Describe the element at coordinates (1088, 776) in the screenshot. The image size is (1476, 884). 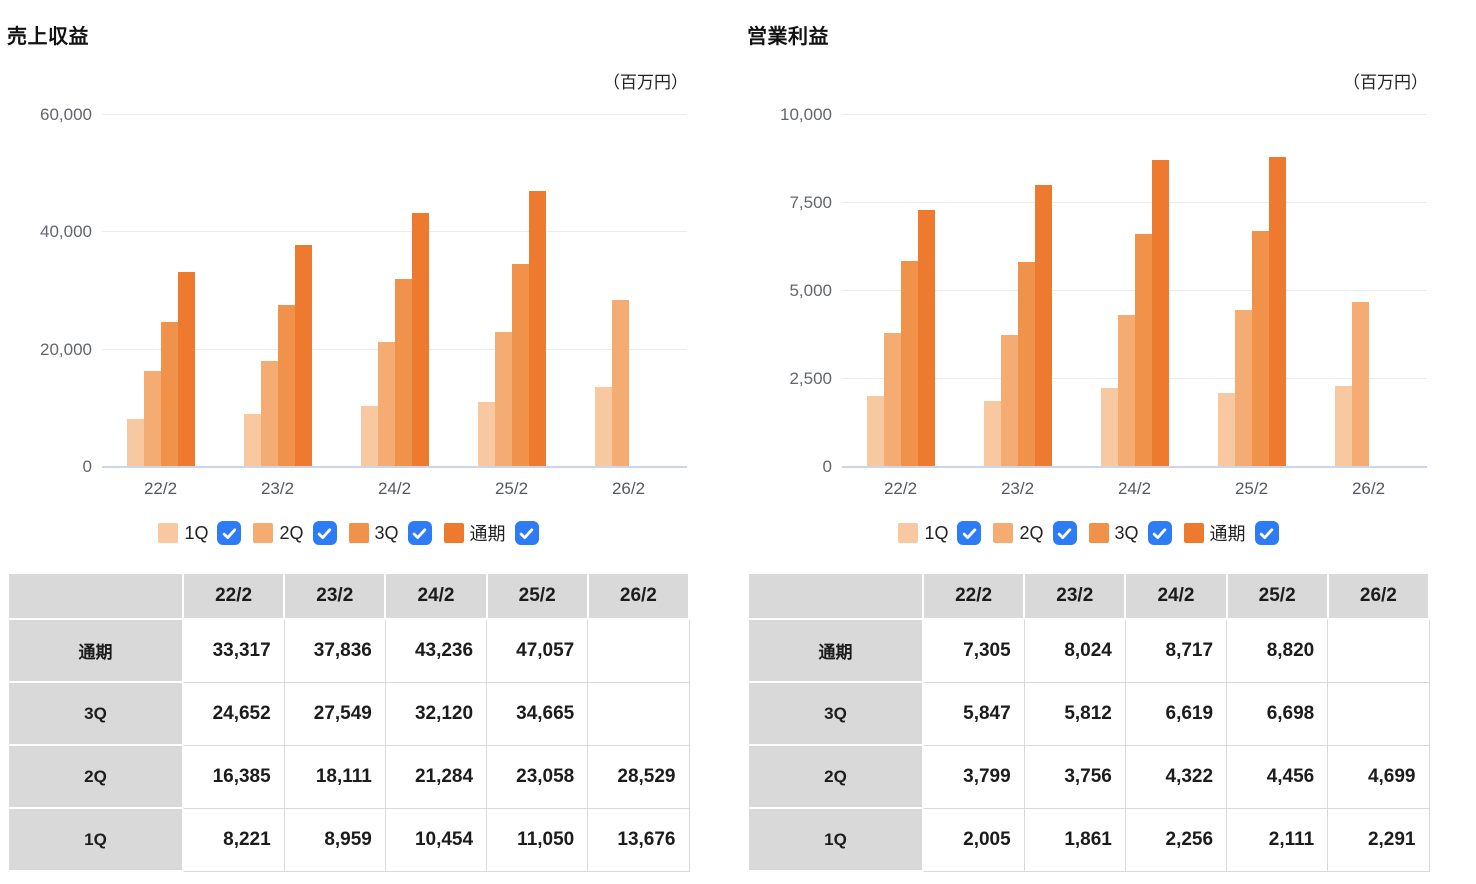
I see `table-row-2Q: 2Q 3,799 3,756 4,322 4,456 4,699` at that location.